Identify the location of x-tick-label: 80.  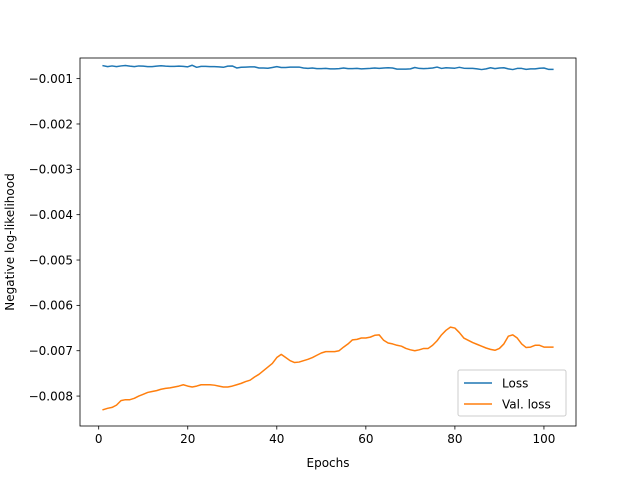
(454, 439).